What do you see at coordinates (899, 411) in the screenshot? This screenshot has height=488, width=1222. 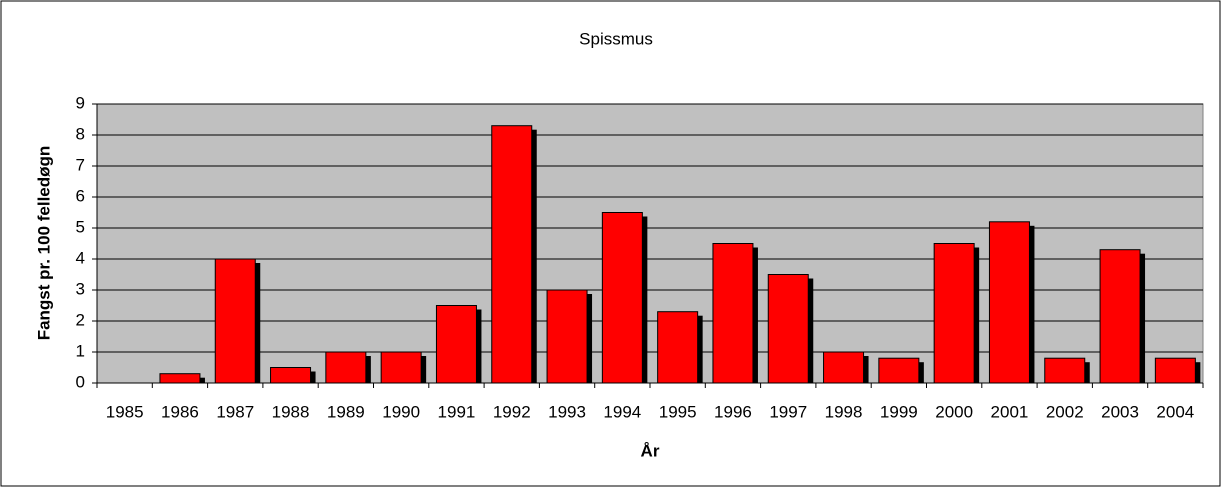 I see `x-tick-label: 1999` at bounding box center [899, 411].